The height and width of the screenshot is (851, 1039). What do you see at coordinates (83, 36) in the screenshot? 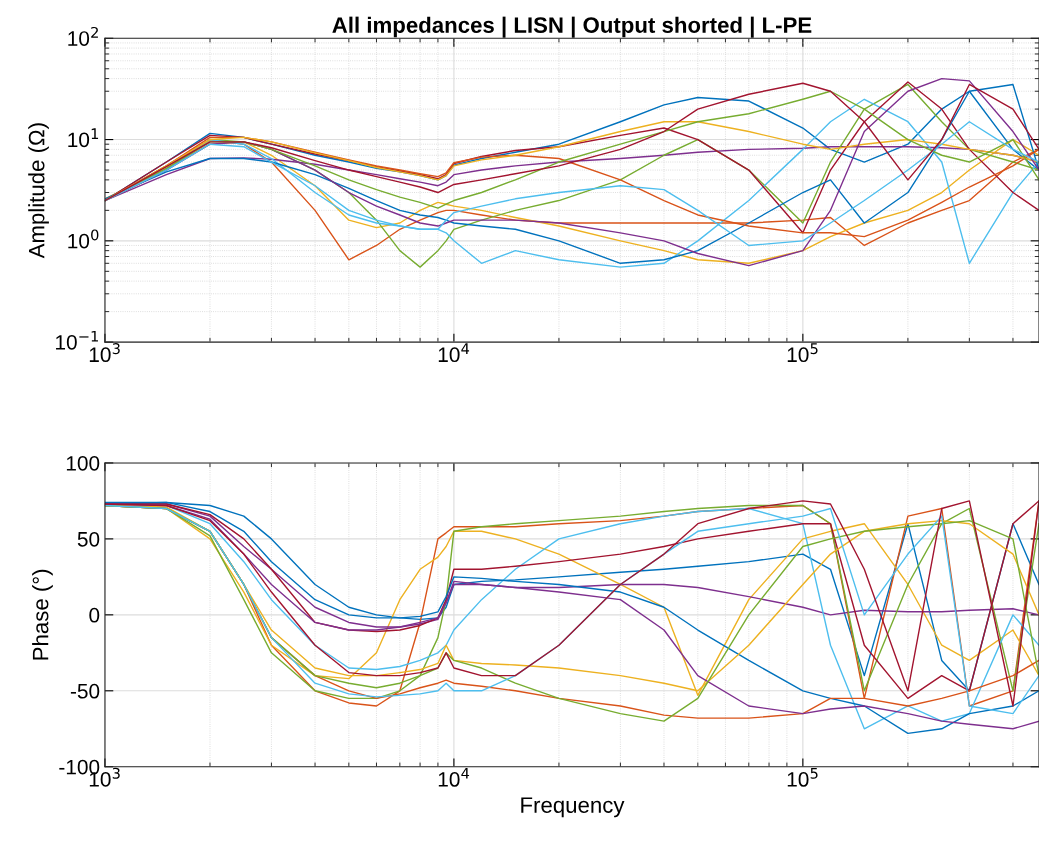
I see `y-tick-label: 10$^{2}$` at bounding box center [83, 36].